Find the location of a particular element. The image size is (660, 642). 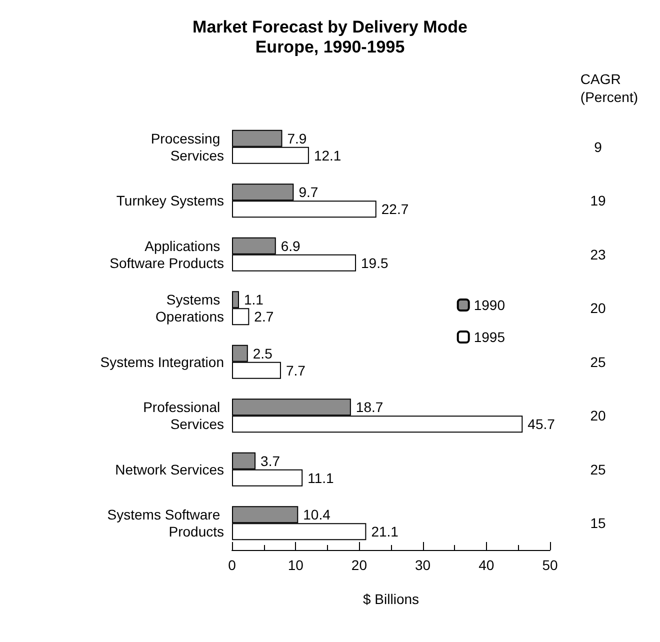

text: CAGR (Percent) is located at coordinates (609, 88).